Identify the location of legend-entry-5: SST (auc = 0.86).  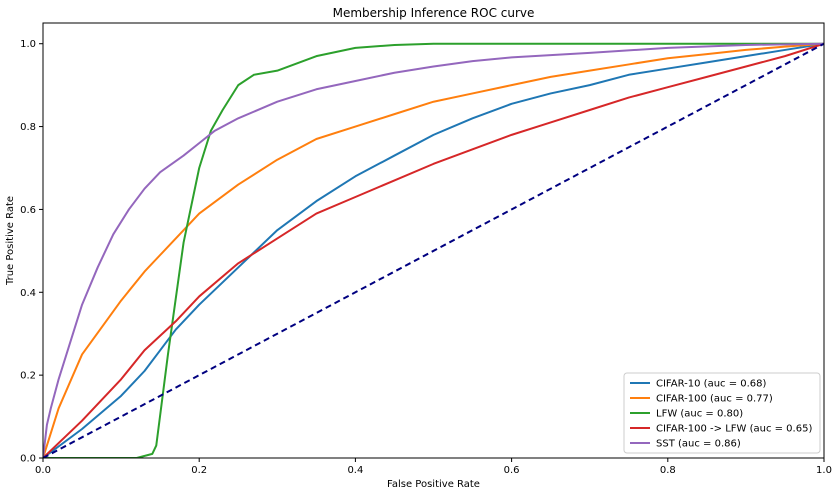
(698, 444).